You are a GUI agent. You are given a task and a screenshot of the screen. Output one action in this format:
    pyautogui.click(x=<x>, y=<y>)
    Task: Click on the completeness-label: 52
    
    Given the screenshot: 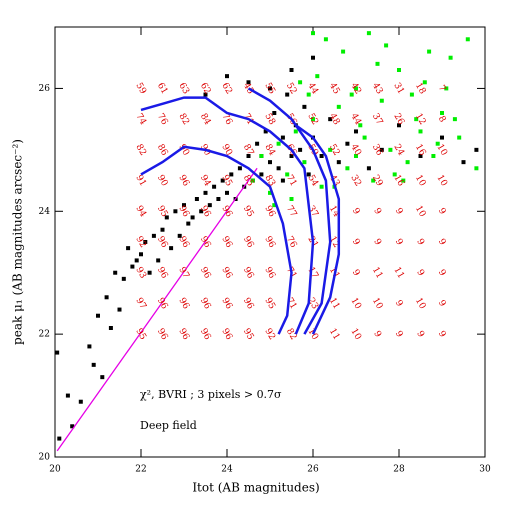 What is the action you would take?
    pyautogui.click(x=312, y=119)
    